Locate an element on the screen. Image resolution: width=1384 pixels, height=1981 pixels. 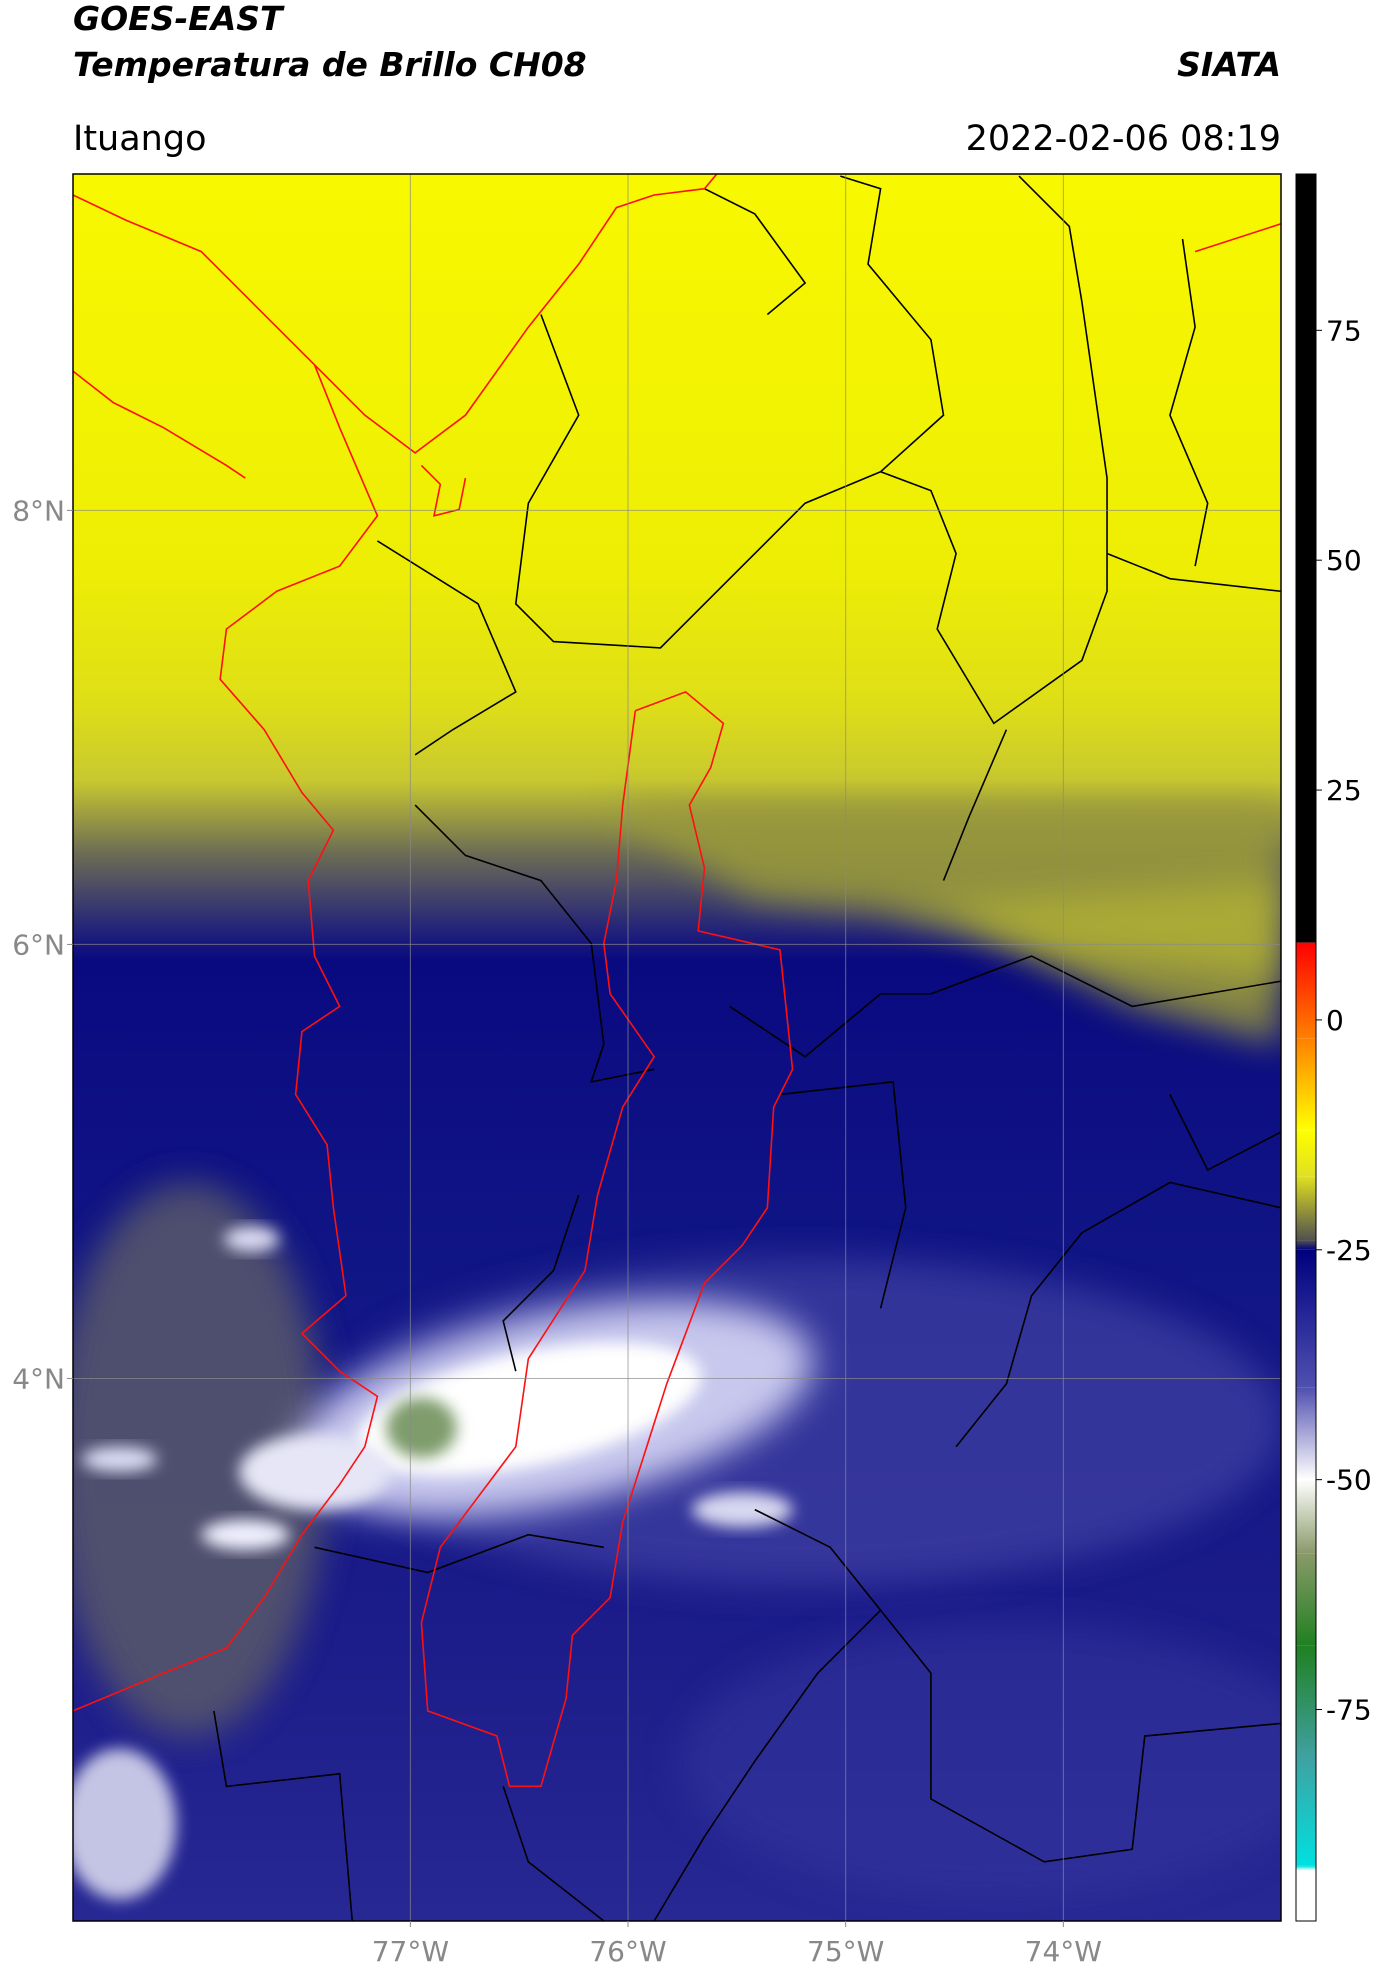
colorbar-frame is located at coordinates (1306, 1047).